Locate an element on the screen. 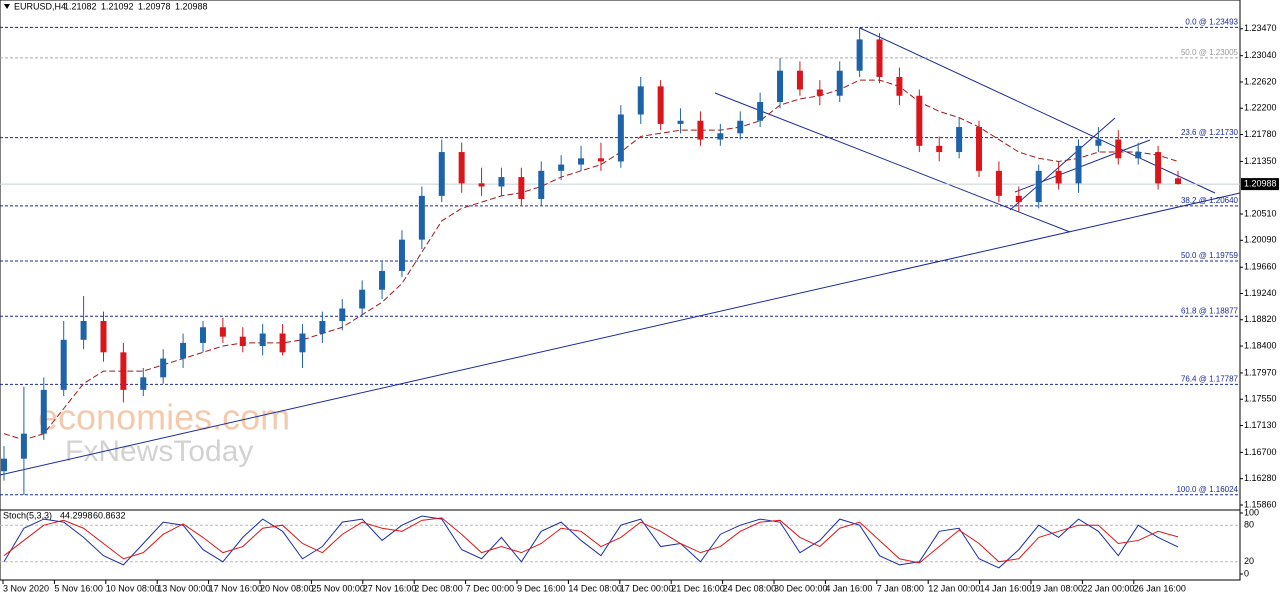  watermark: economies.com FxNewsToday is located at coordinates (164, 432).